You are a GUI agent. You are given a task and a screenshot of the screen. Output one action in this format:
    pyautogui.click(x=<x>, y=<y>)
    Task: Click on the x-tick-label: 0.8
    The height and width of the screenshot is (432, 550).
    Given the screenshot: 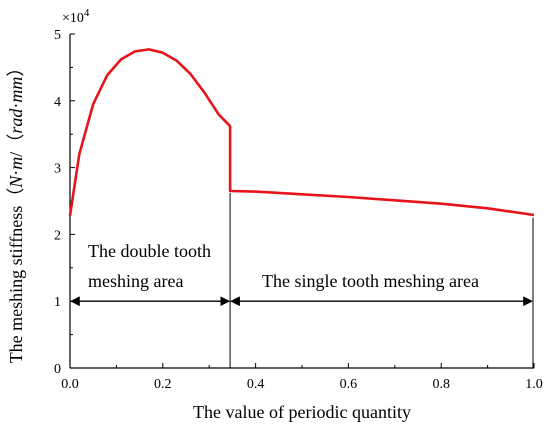 What is the action you would take?
    pyautogui.click(x=441, y=384)
    